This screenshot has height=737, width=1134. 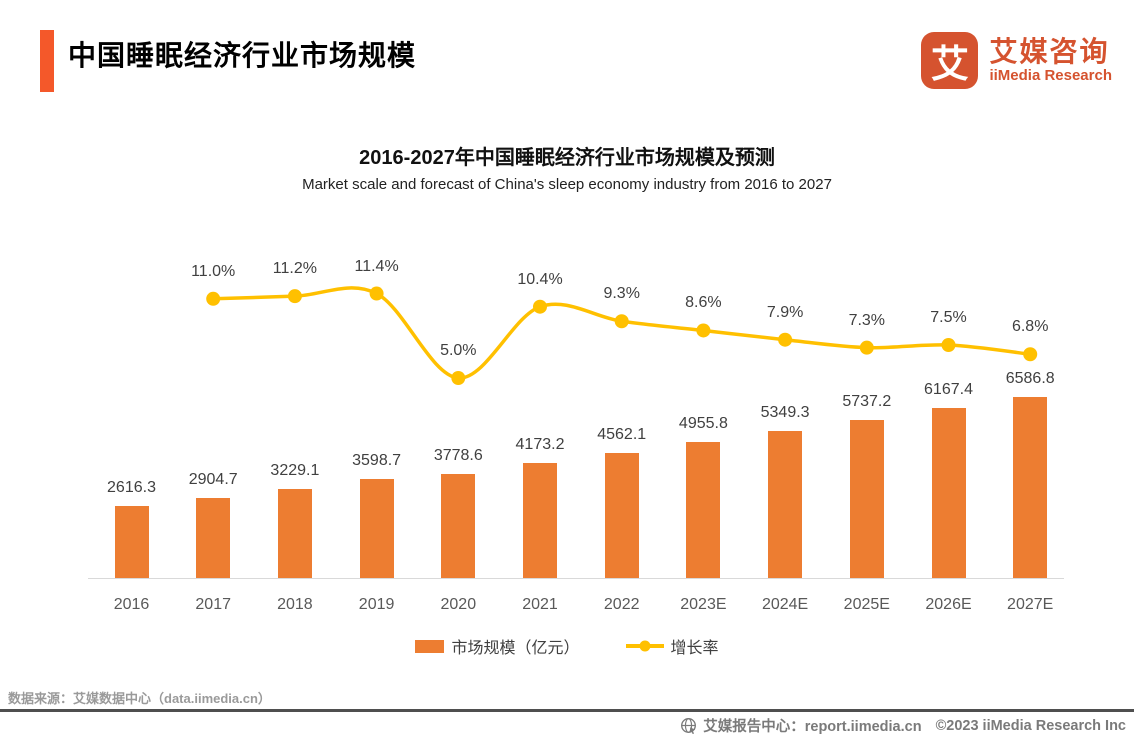 What do you see at coordinates (1050, 75) in the screenshot?
I see `logo-name-en: iiMedia Research` at bounding box center [1050, 75].